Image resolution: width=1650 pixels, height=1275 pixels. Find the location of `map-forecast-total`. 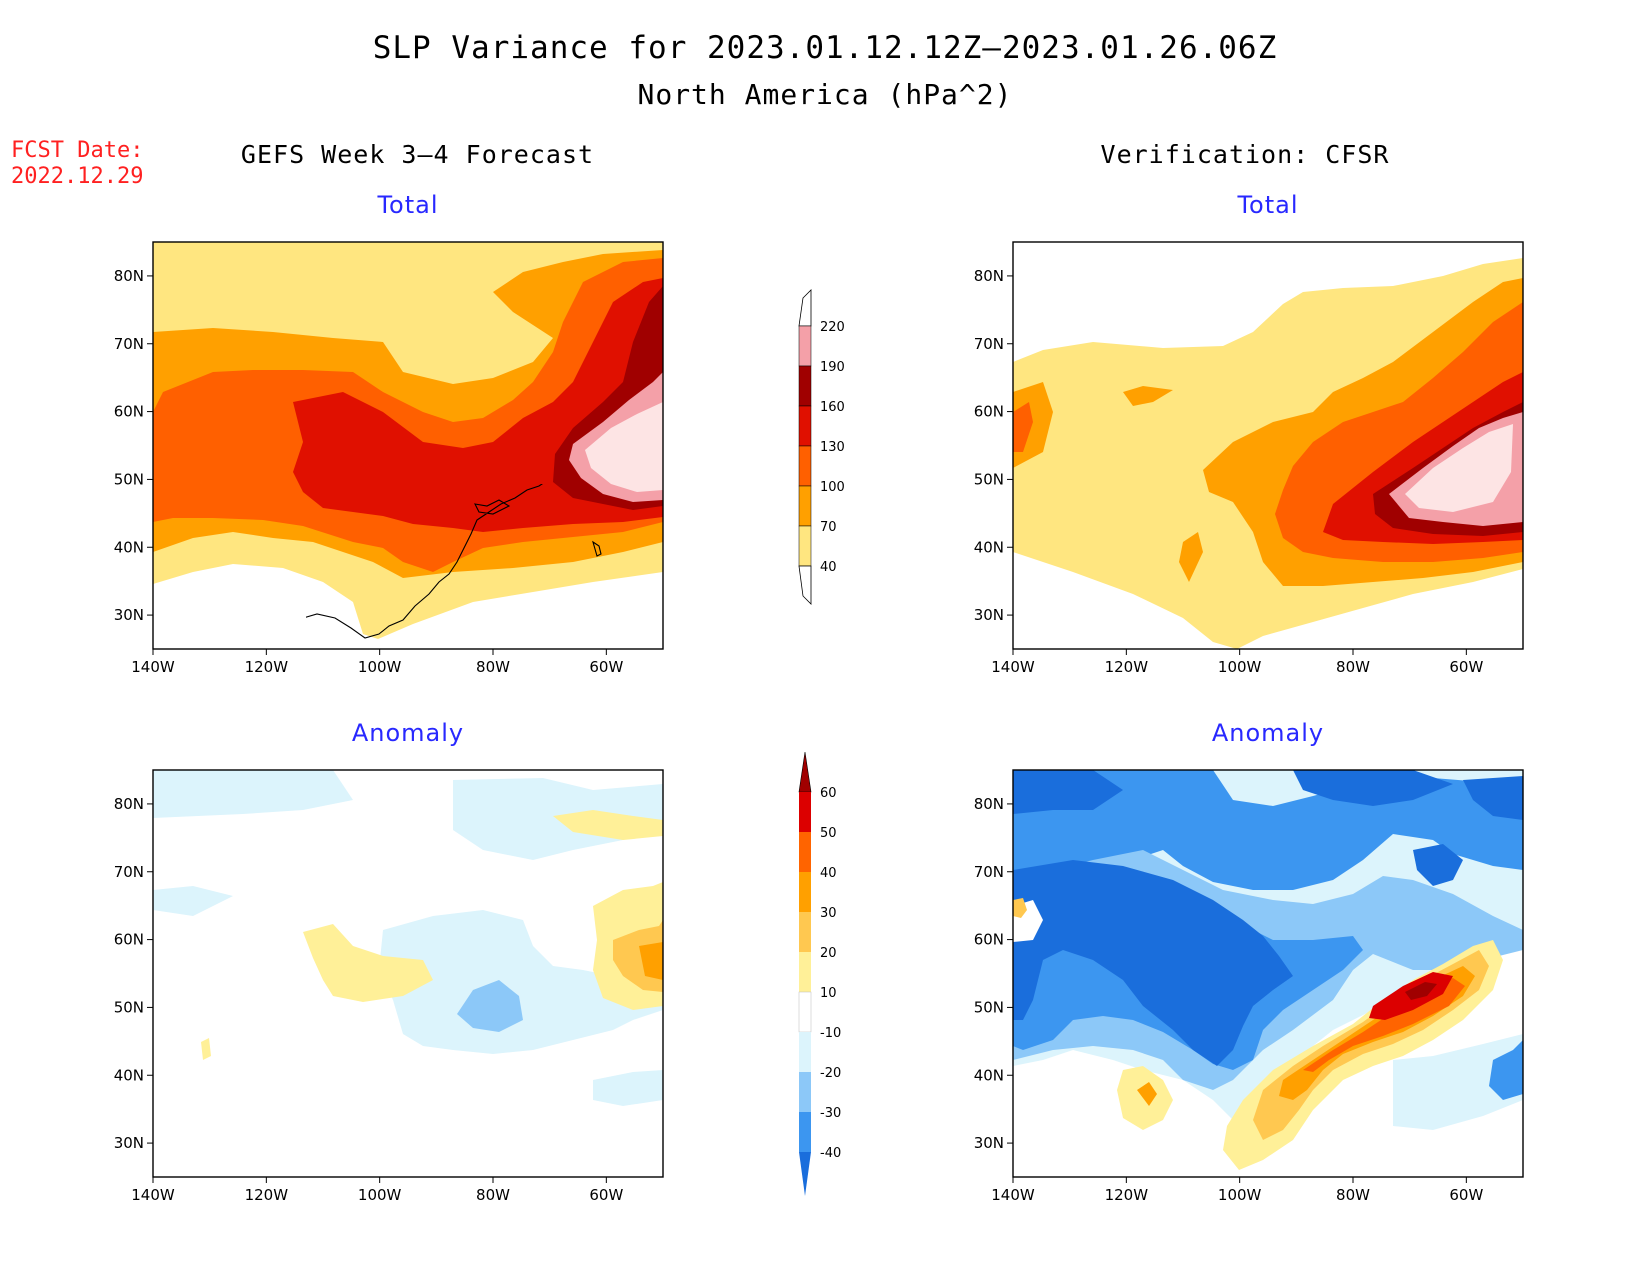

map-forecast-total is located at coordinates (408, 445).